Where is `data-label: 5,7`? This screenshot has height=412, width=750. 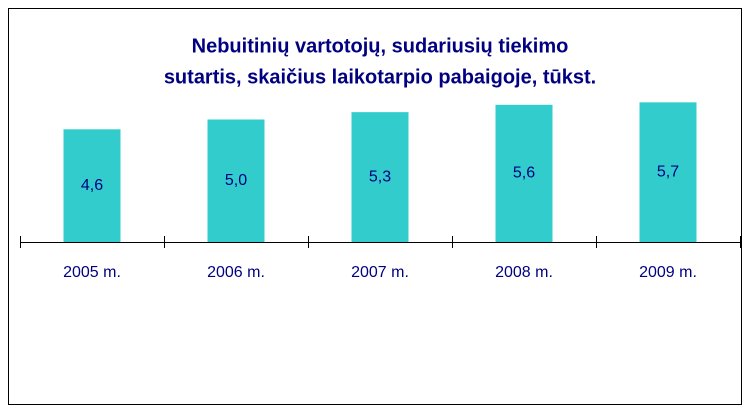
data-label: 5,7 is located at coordinates (668, 171).